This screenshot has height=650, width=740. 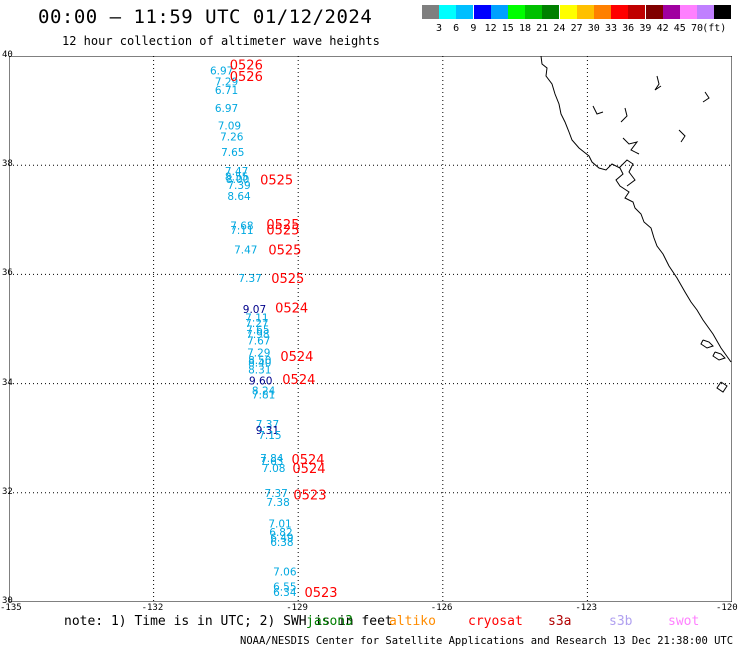 I want to click on wave-height-label: 7.84, so click(x=272, y=459).